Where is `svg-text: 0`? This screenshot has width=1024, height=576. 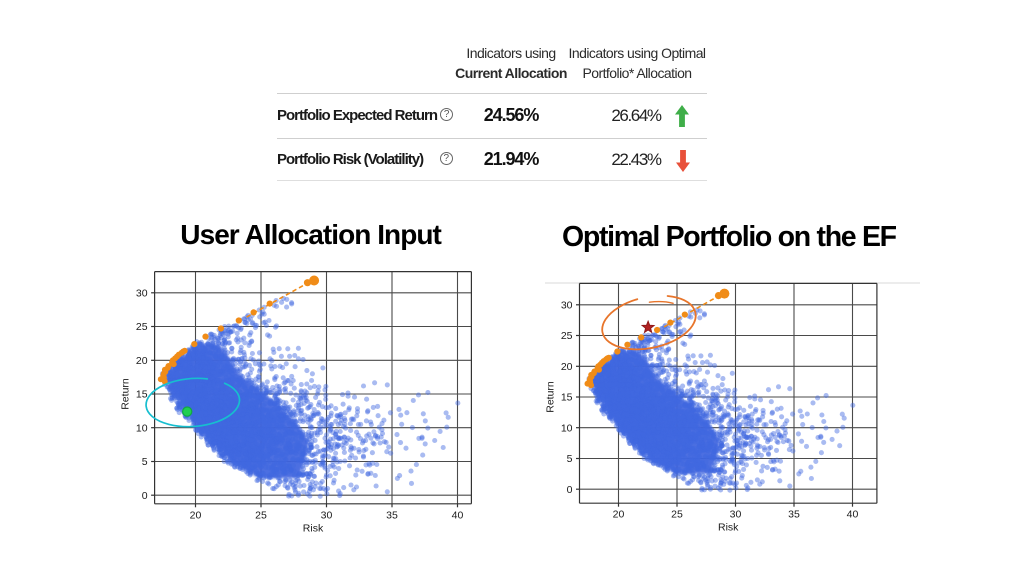
svg-text: 0 is located at coordinates (145, 496).